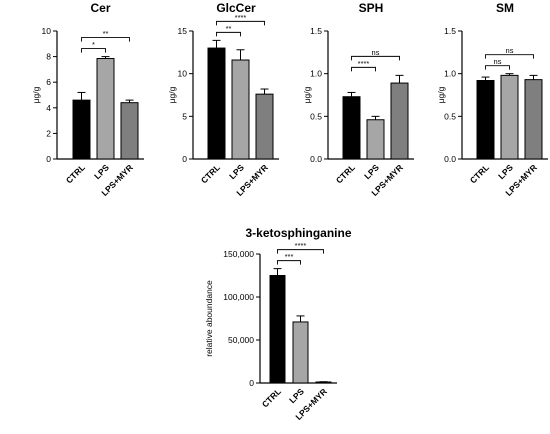 This screenshot has width=550, height=434. Describe the element at coordinates (450, 31) in the screenshot. I see `p3-y-tick-label: 1.5` at that location.